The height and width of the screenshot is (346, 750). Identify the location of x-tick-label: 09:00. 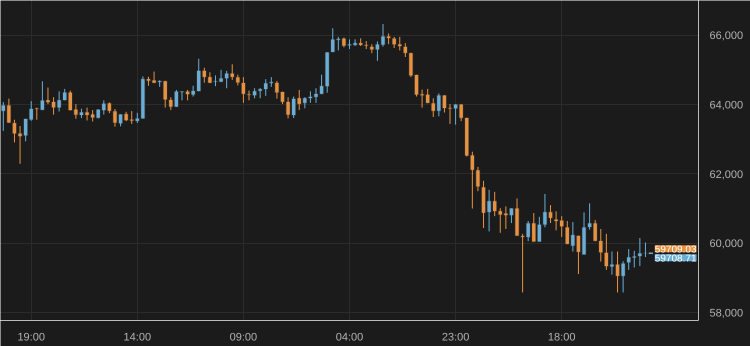
(244, 338).